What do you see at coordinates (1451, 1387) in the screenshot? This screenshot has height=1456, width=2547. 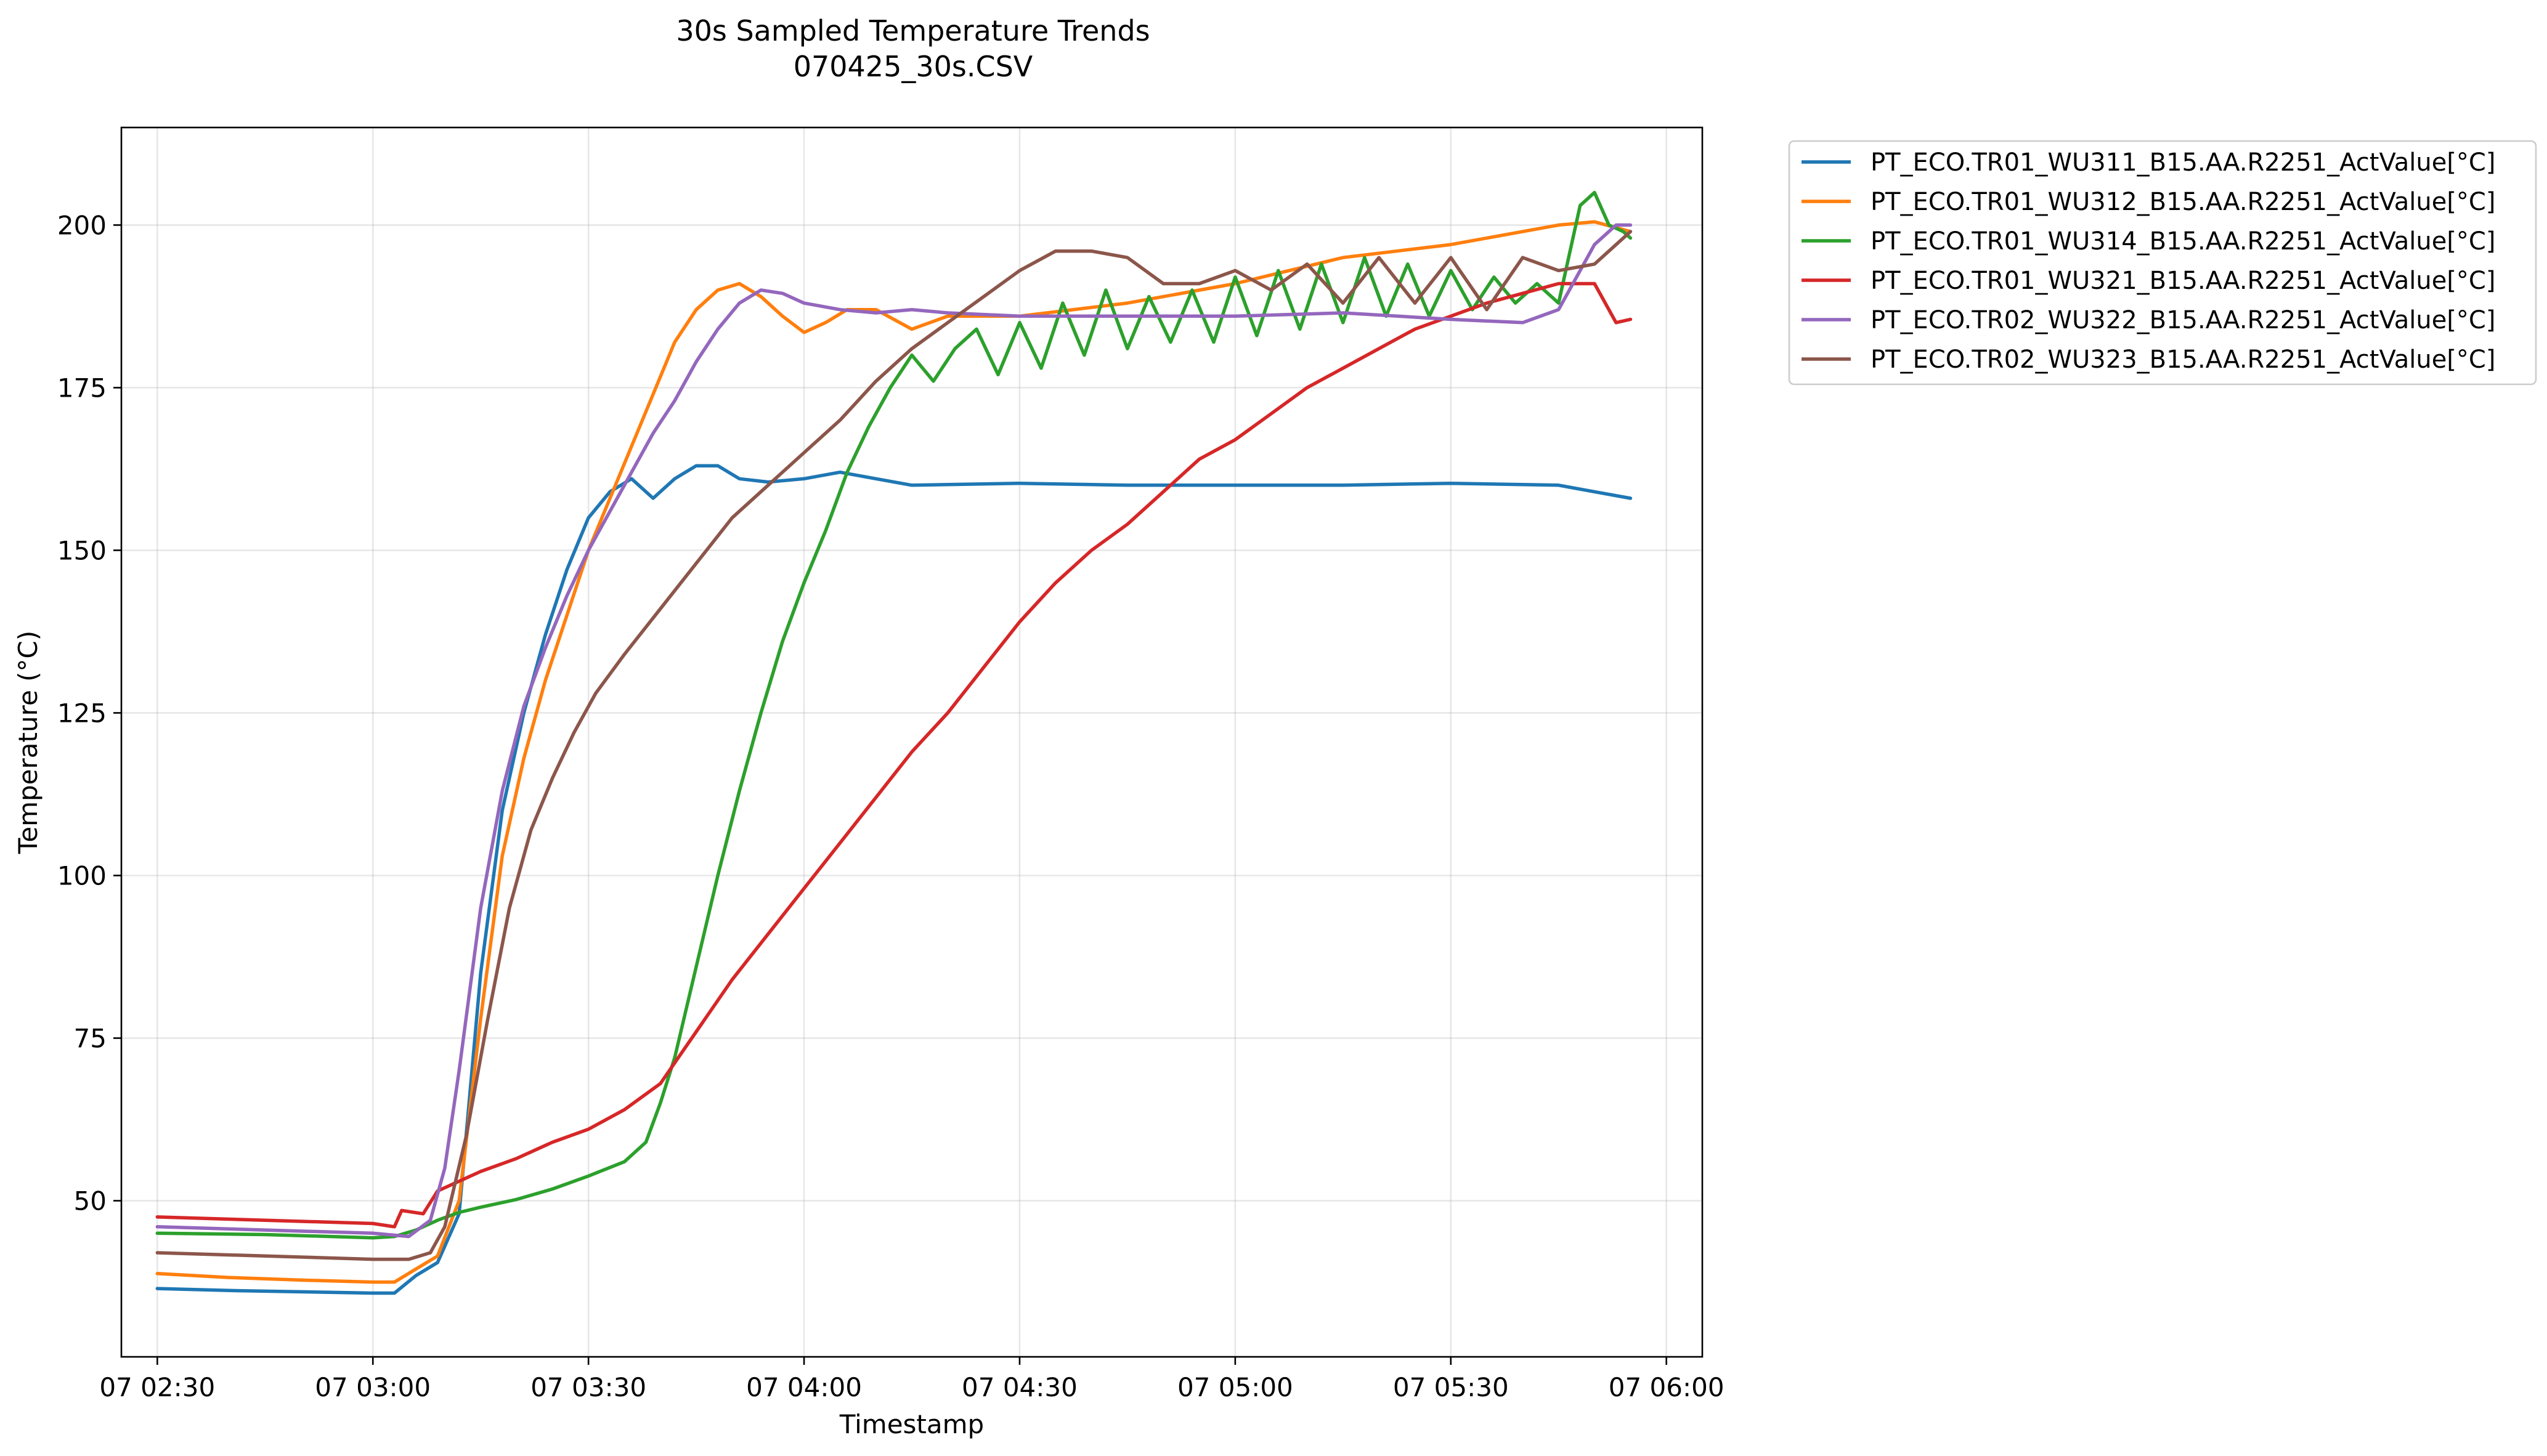 I see `x-tick-label: 07 05:30` at bounding box center [1451, 1387].